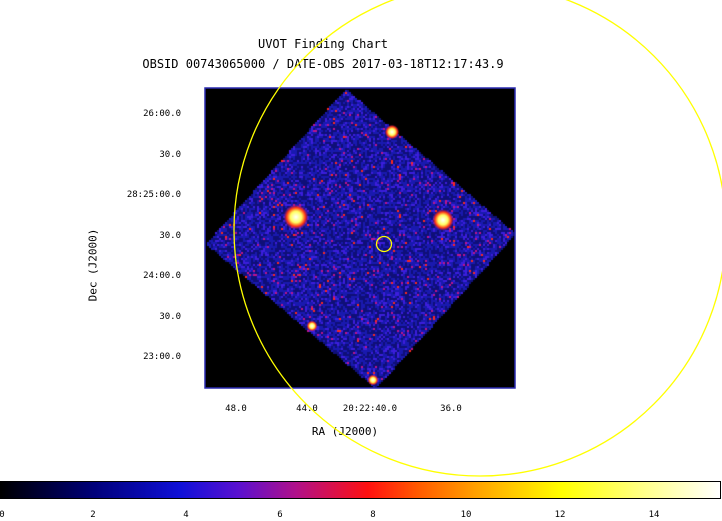 This screenshot has width=722, height=521. What do you see at coordinates (93, 515) in the screenshot?
I see `colorbar-tick-2: 2` at bounding box center [93, 515].